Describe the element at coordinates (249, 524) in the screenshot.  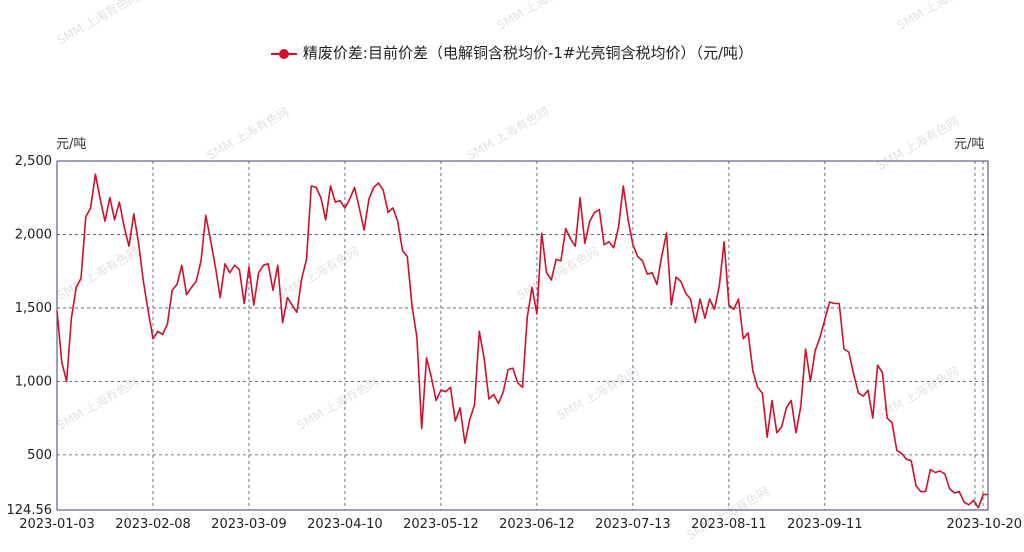
I see `x-tick-label: 2023-03-09` at that location.